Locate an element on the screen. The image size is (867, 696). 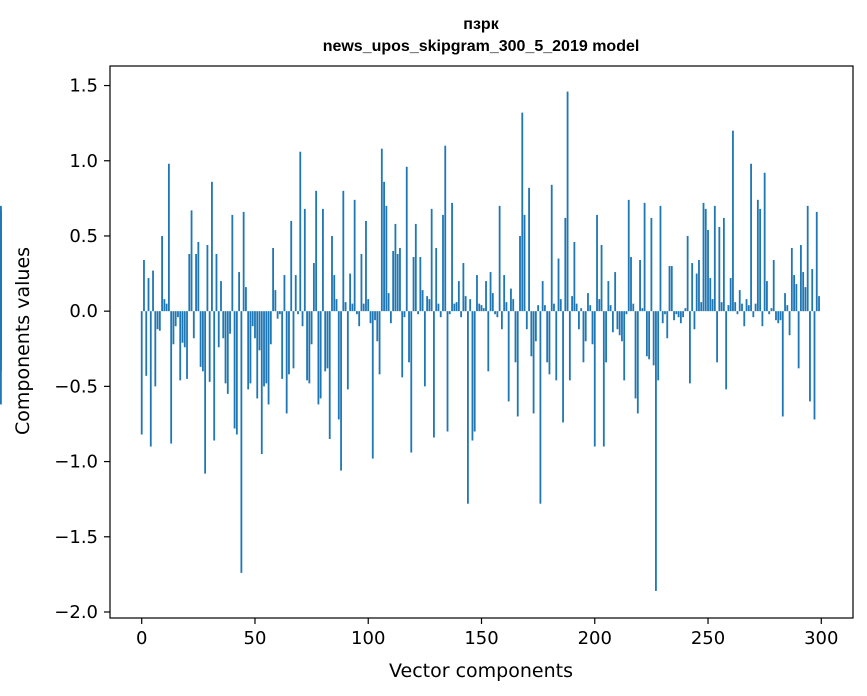
x-tick-label: 50 is located at coordinates (255, 638).